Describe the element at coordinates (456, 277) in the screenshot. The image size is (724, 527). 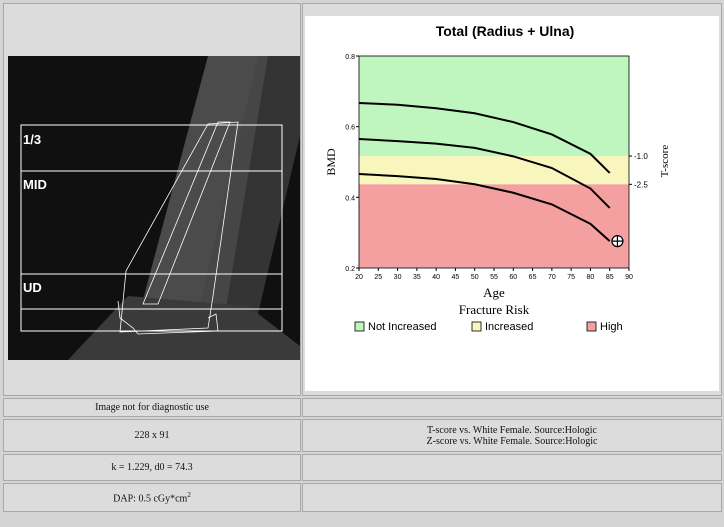
I see `x-tick-label: 45` at that location.